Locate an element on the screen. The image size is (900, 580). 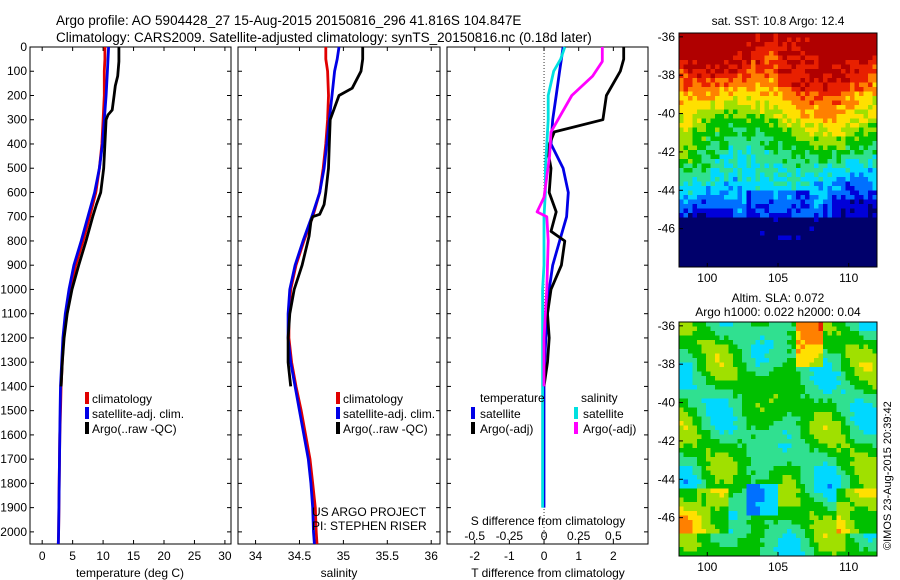
xtick-label: 20 is located at coordinates (164, 556).